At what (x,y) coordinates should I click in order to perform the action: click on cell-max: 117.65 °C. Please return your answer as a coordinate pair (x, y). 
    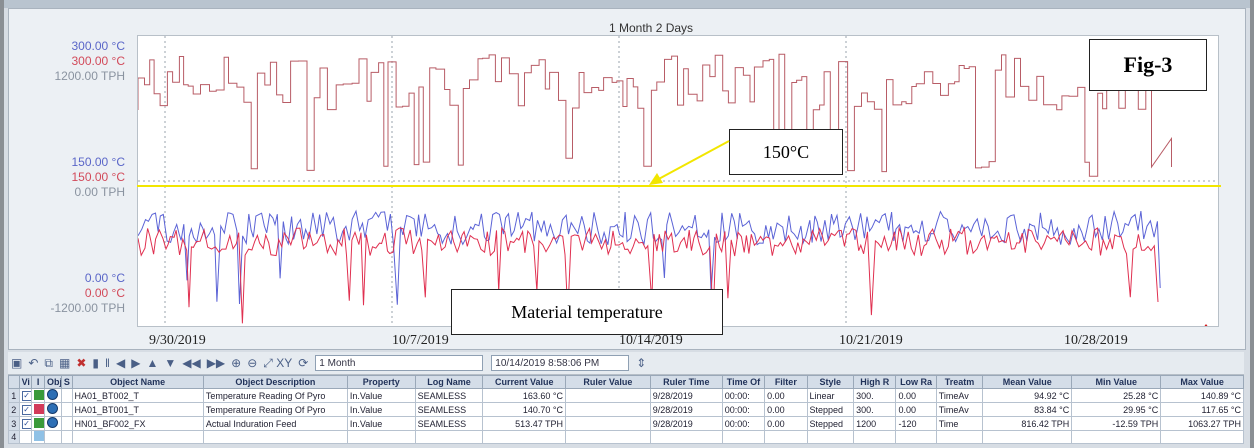
    Looking at the image, I should click on (1202, 409).